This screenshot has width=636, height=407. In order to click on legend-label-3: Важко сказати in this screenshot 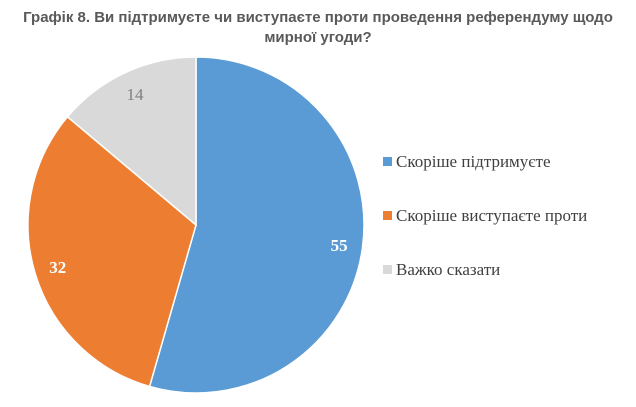, I will do `click(448, 269)`.